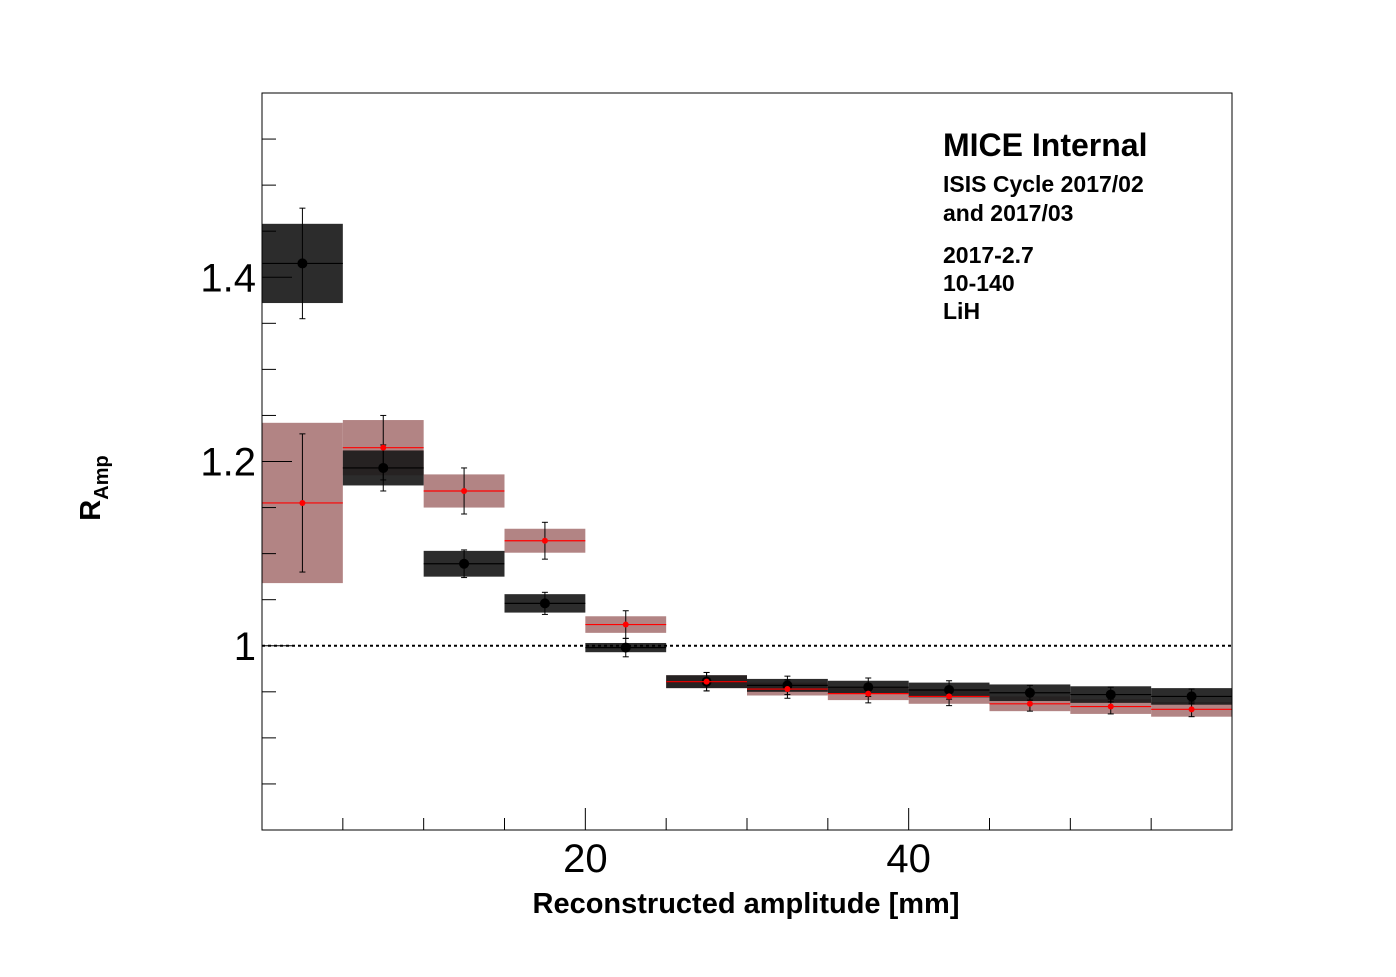  Describe the element at coordinates (1043, 184) in the screenshot. I see `annotation-line1: ISIS Cycle 2017/02` at that location.